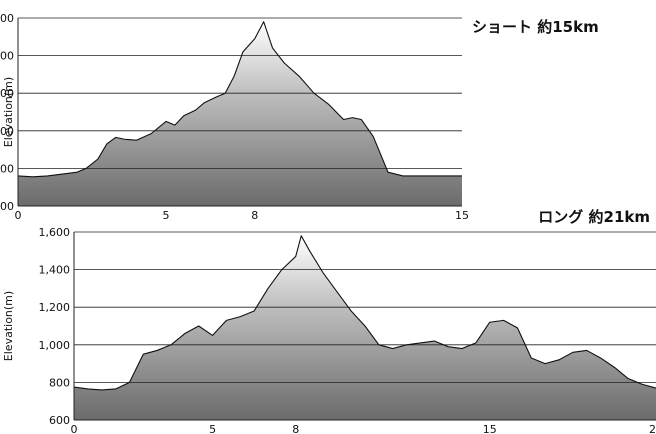  I want to click on x-tick-label: 21, so click(652, 428).